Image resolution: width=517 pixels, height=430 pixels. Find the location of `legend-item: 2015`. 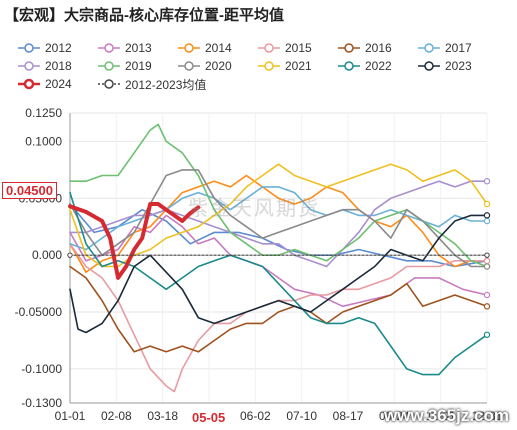

legend-item: 2015 is located at coordinates (285, 48).